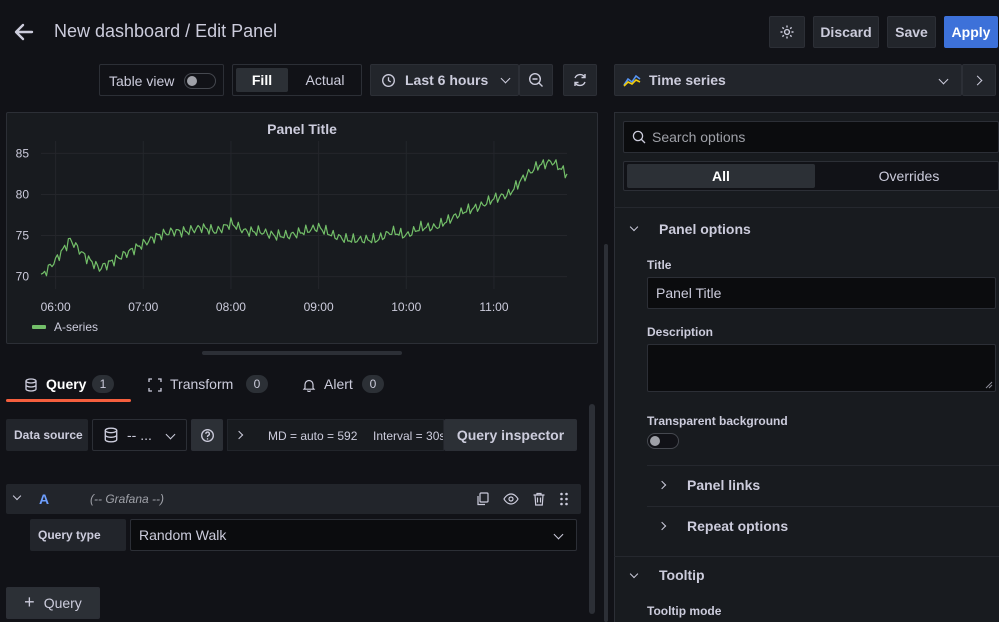 The width and height of the screenshot is (999, 622). I want to click on refresh-button, so click(580, 80).